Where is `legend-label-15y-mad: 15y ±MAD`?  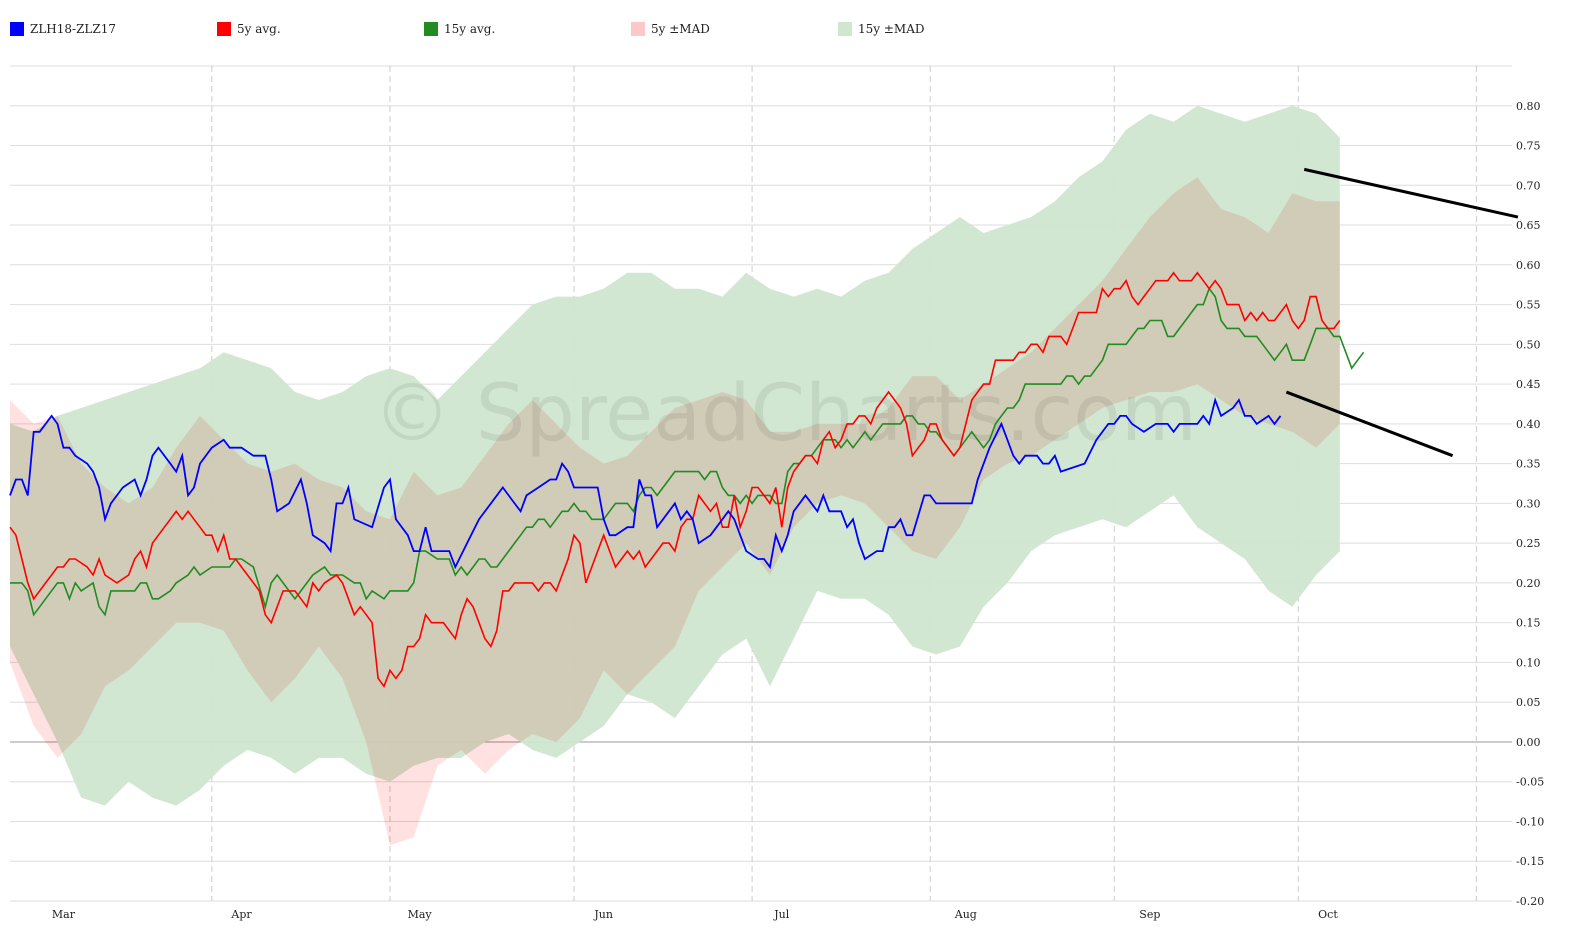
legend-label-15y-mad: 15y ±MAD is located at coordinates (891, 29).